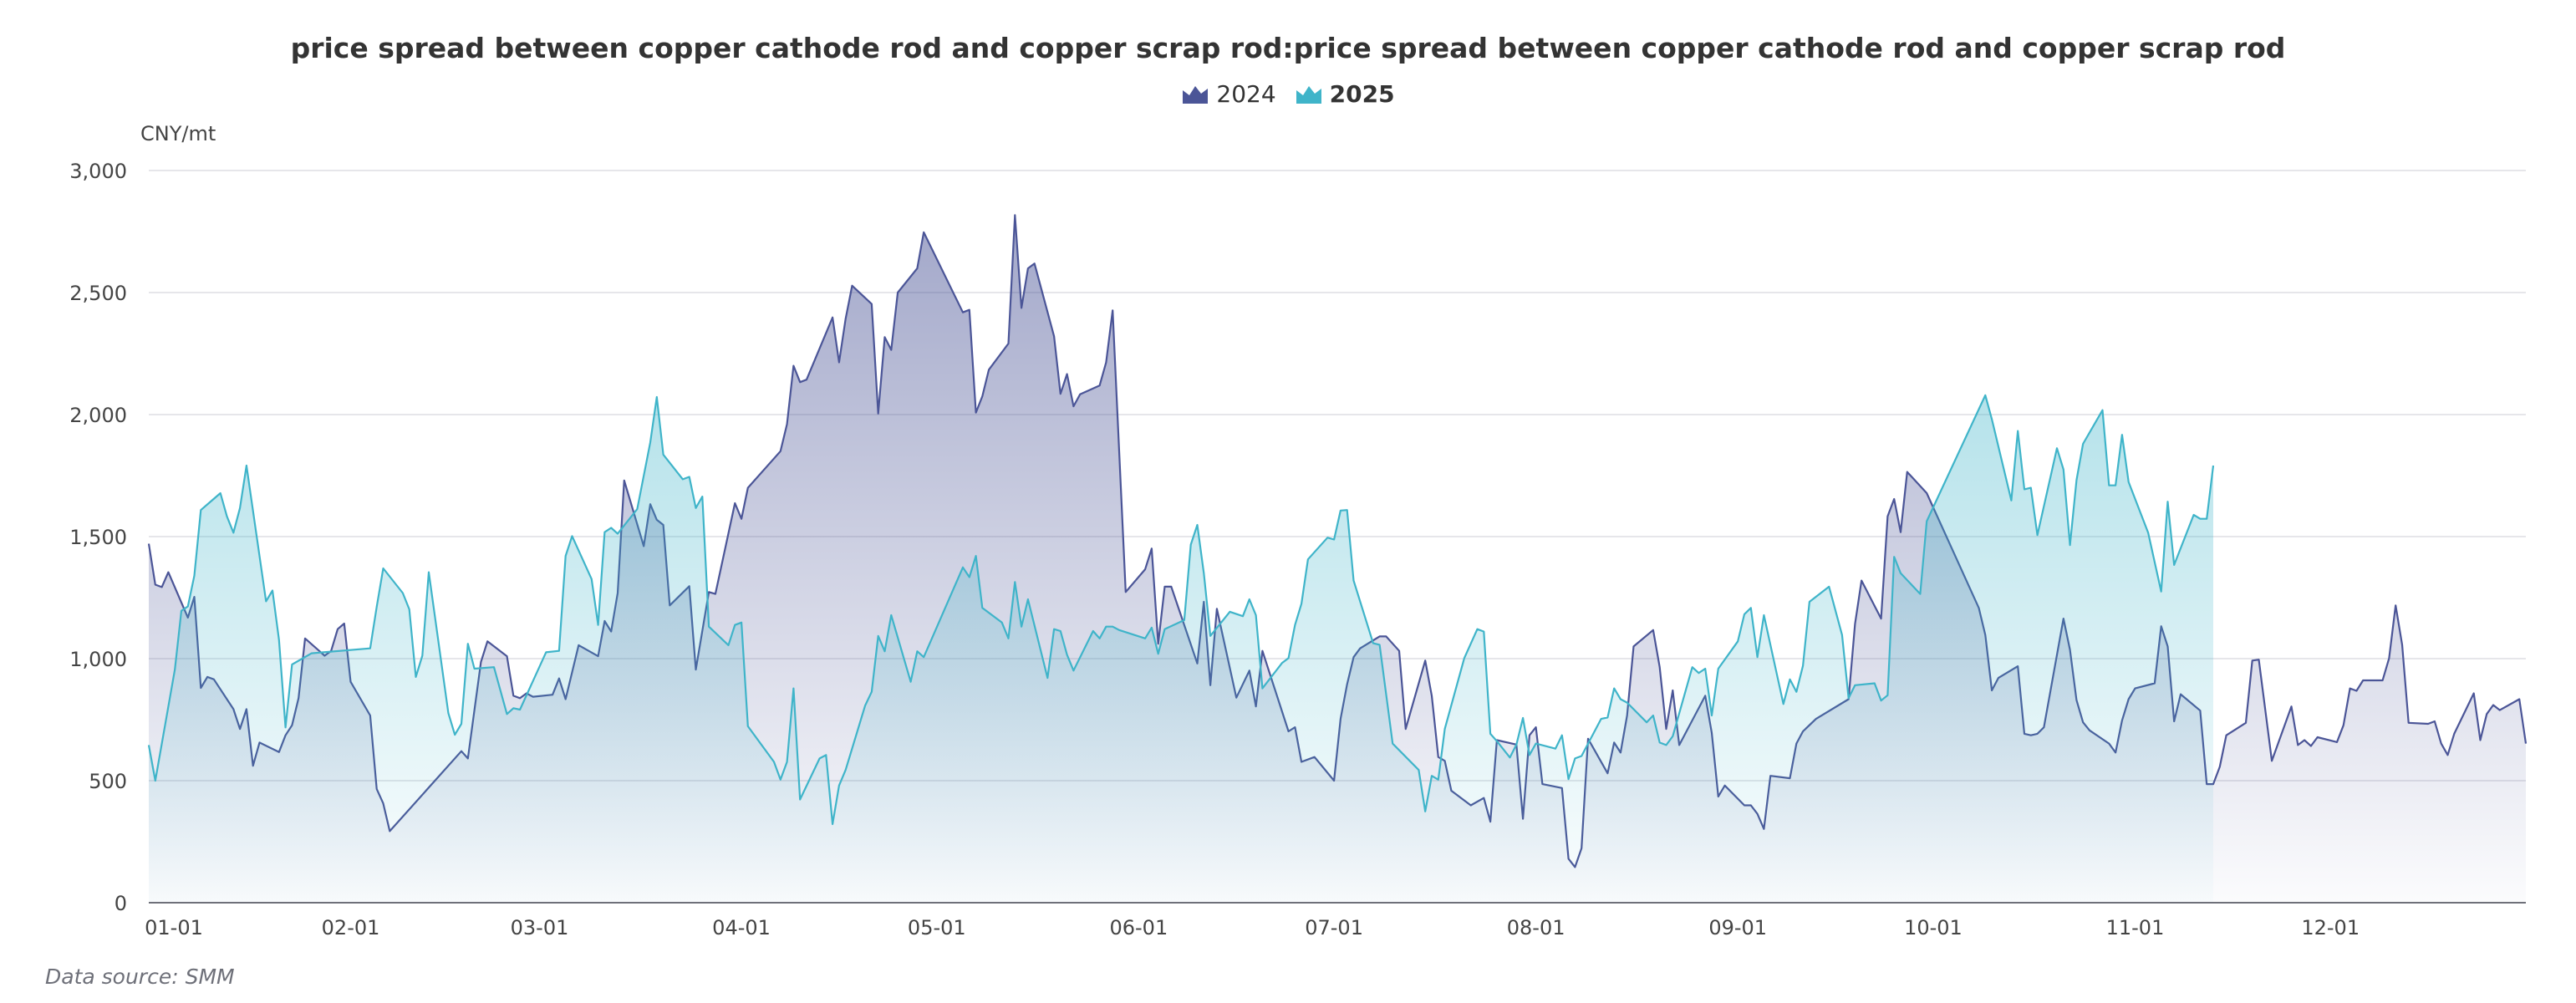 The image size is (2576, 1003). What do you see at coordinates (1288, 94) in the screenshot?
I see `legend: 2024 2025` at bounding box center [1288, 94].